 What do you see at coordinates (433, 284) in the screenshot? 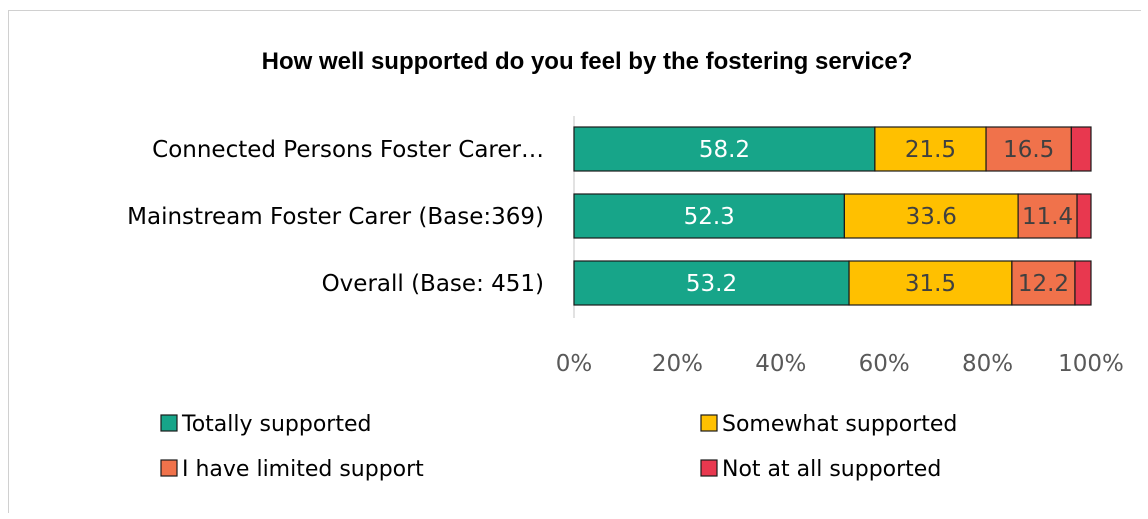
I see `category-label: Overall (Base: 451)` at bounding box center [433, 284].